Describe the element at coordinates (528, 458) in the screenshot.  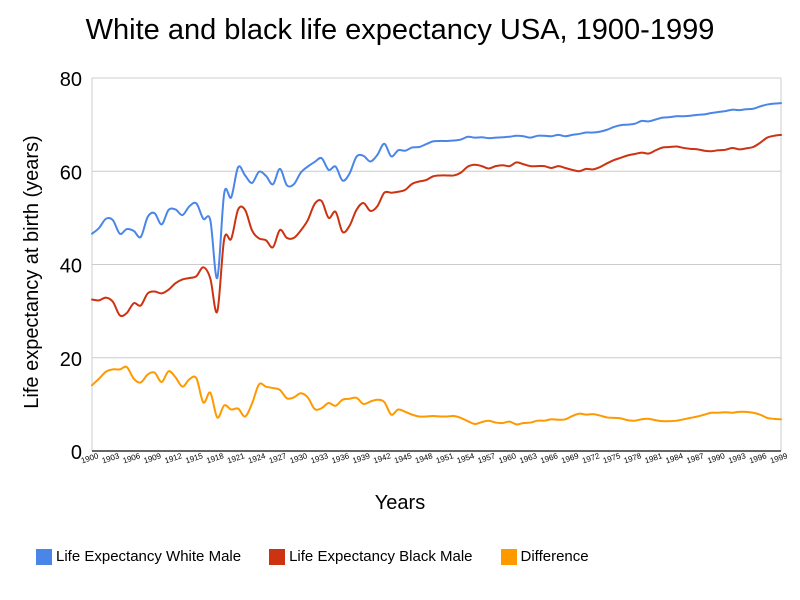
I see `x-tick-label: 1963` at that location.